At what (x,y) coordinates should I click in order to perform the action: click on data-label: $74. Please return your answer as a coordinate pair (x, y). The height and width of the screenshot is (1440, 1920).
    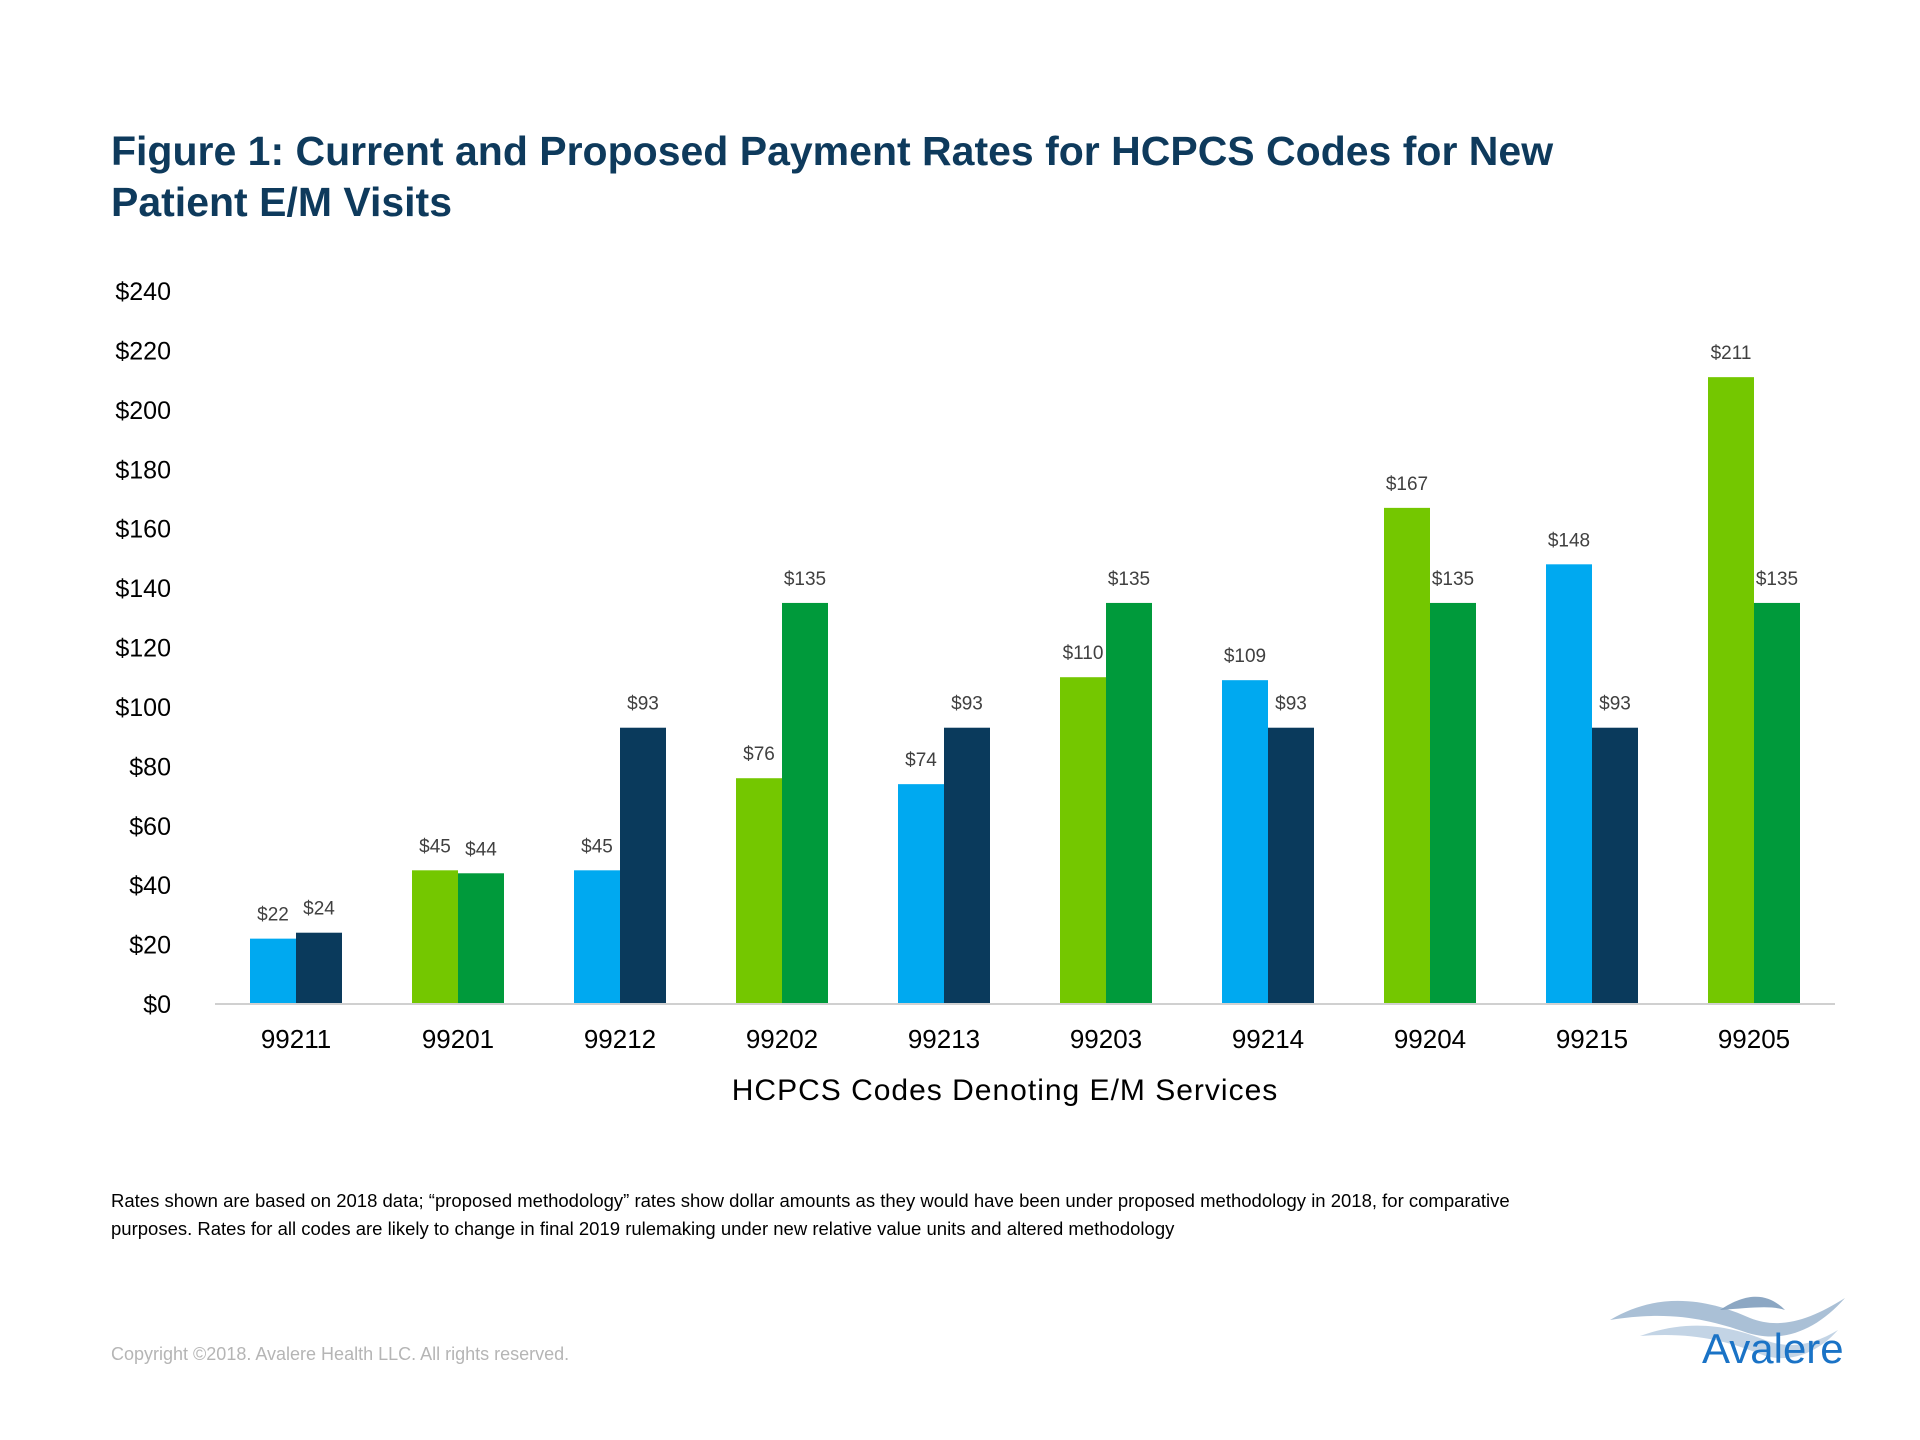
    Looking at the image, I should click on (921, 760).